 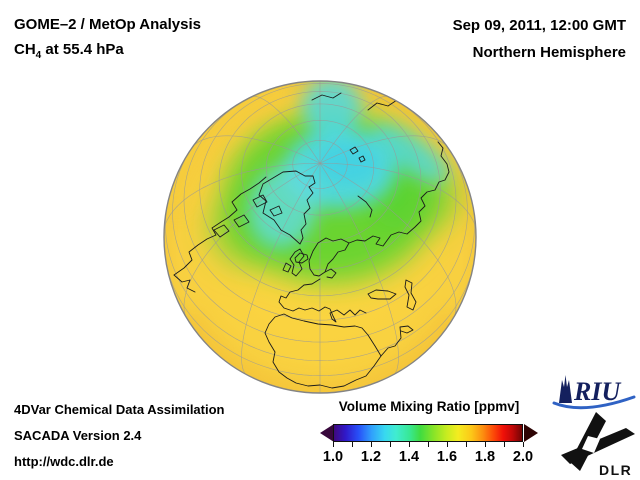 What do you see at coordinates (598, 441) in the screenshot?
I see `dlr-emblem-icon` at bounding box center [598, 441].